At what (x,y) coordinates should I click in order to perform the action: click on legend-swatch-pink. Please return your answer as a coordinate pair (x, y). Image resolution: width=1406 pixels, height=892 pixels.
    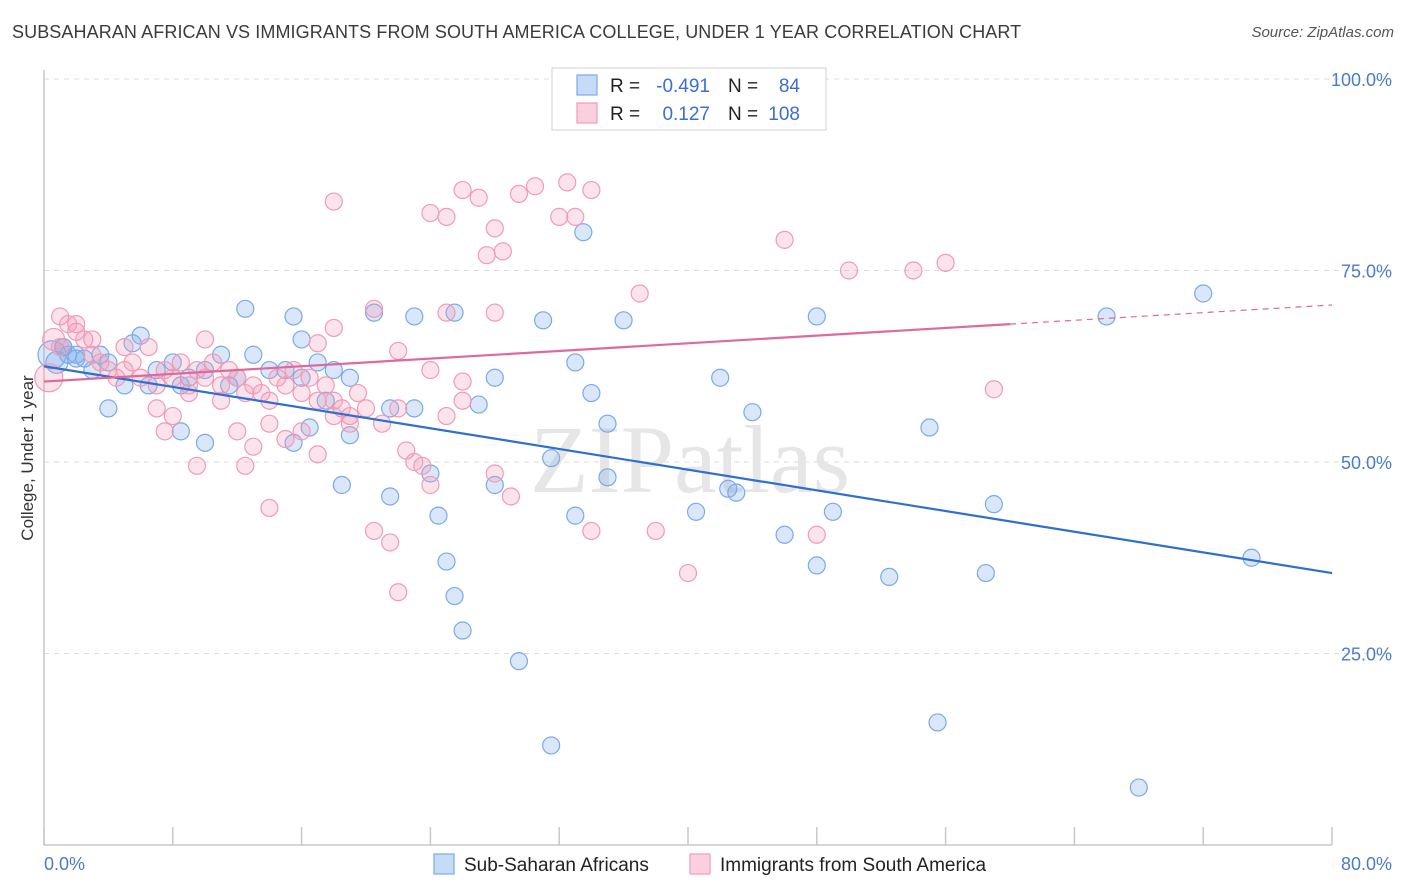
    Looking at the image, I should click on (587, 113).